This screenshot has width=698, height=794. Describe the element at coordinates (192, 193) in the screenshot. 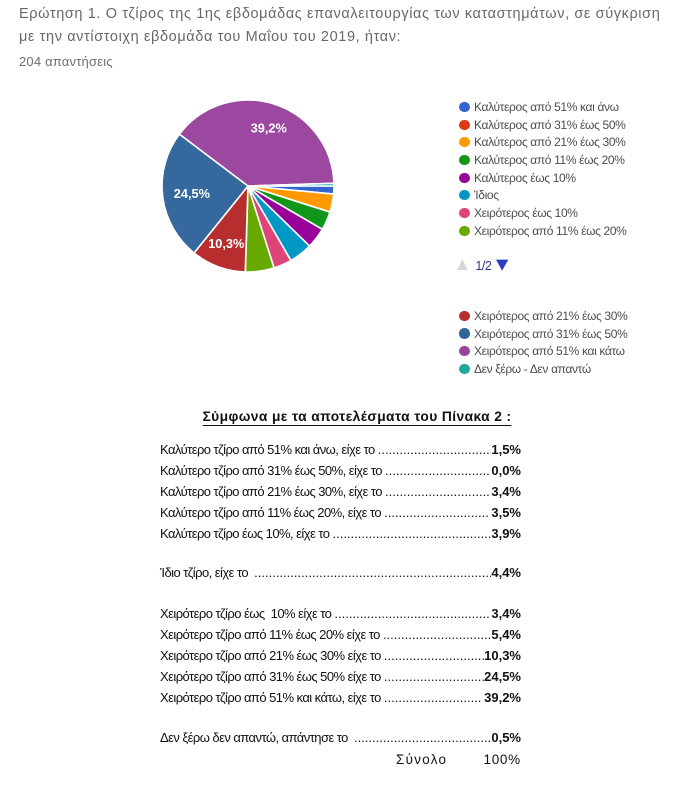

I see `svg-text: 24,5%` at that location.